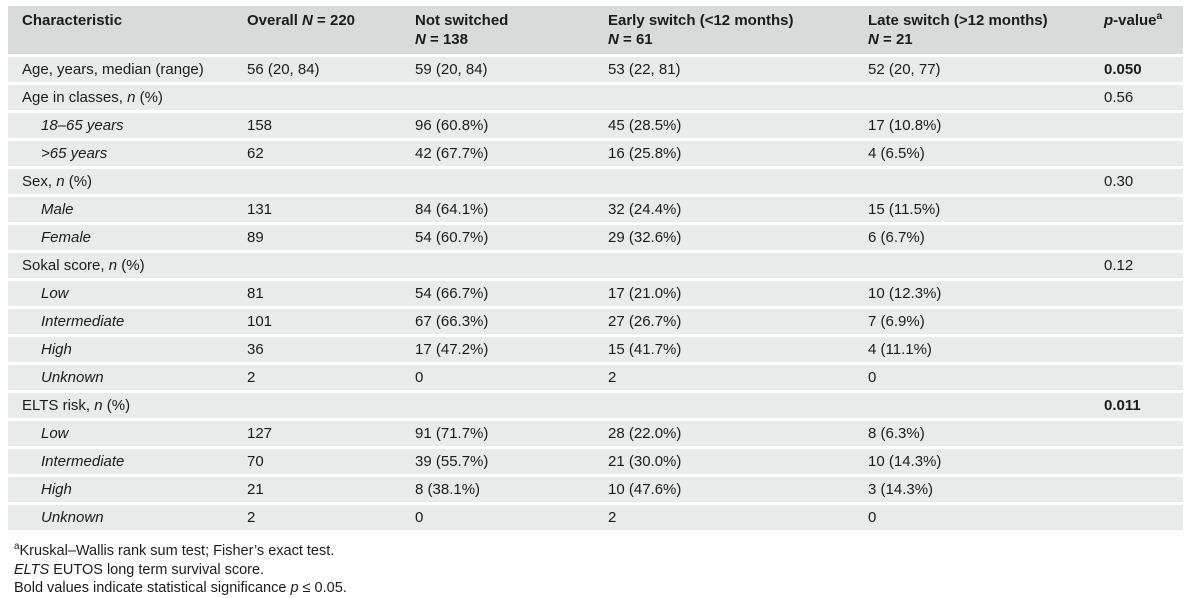  I want to click on cell-col-1: 21, so click(331, 489).